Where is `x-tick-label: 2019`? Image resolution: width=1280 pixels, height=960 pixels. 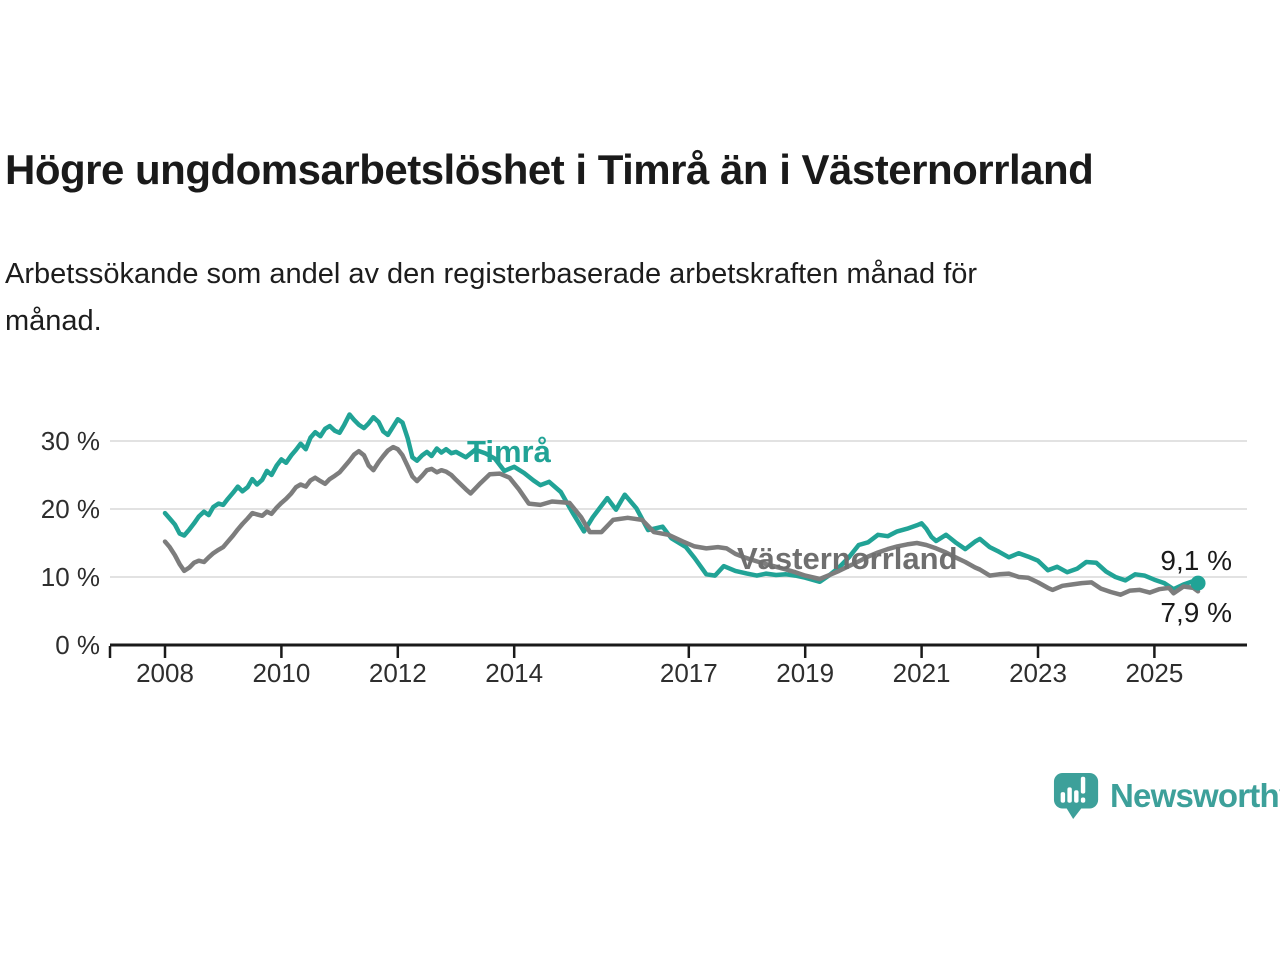
x-tick-label: 2019 is located at coordinates (805, 673).